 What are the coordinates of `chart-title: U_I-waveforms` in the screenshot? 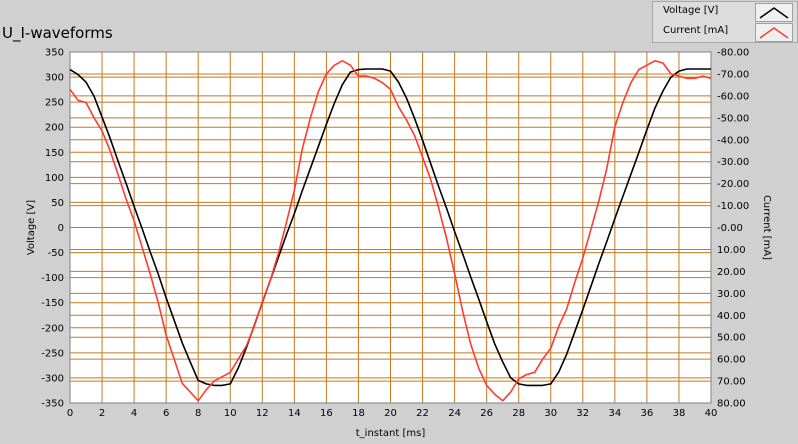 It's located at (57, 33).